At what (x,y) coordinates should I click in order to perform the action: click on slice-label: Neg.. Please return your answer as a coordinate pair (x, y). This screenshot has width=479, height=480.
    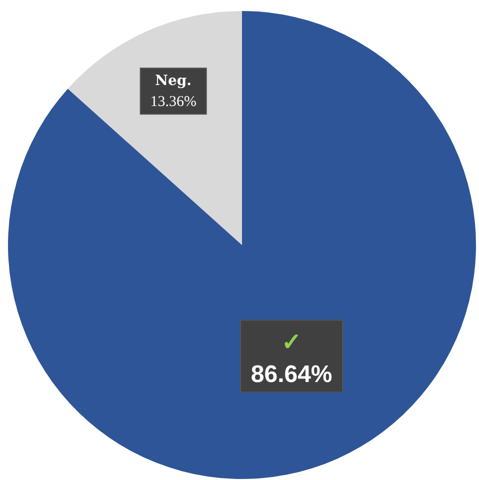
    Looking at the image, I should click on (173, 81).